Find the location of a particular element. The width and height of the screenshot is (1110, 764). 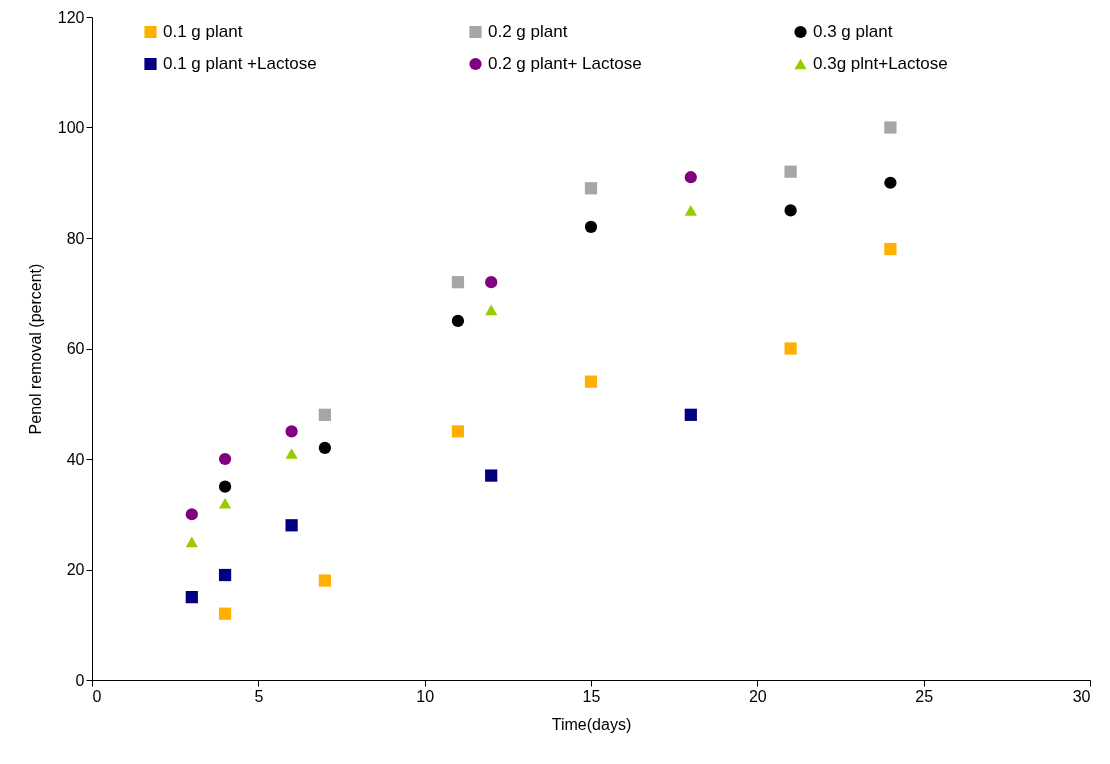

y-tick-label: 120 is located at coordinates (71, 17).